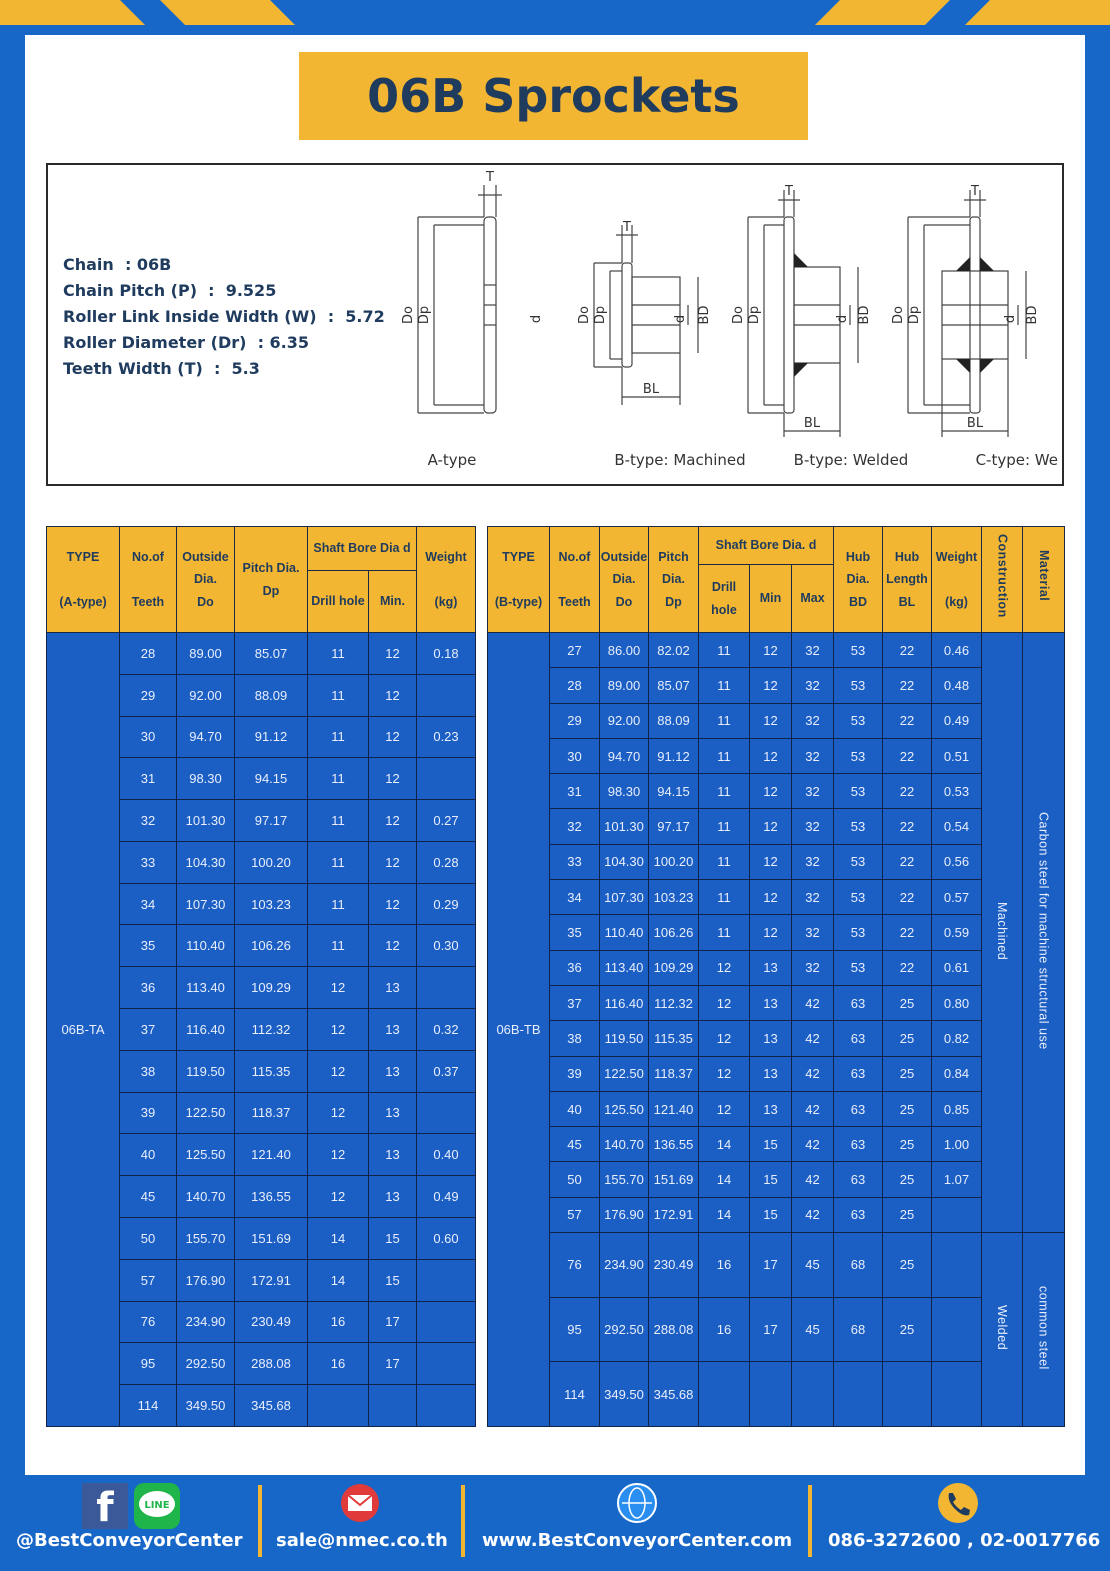 This screenshot has height=1571, width=1110. What do you see at coordinates (956, 897) in the screenshot?
I see `table-cell: 0.57` at bounding box center [956, 897].